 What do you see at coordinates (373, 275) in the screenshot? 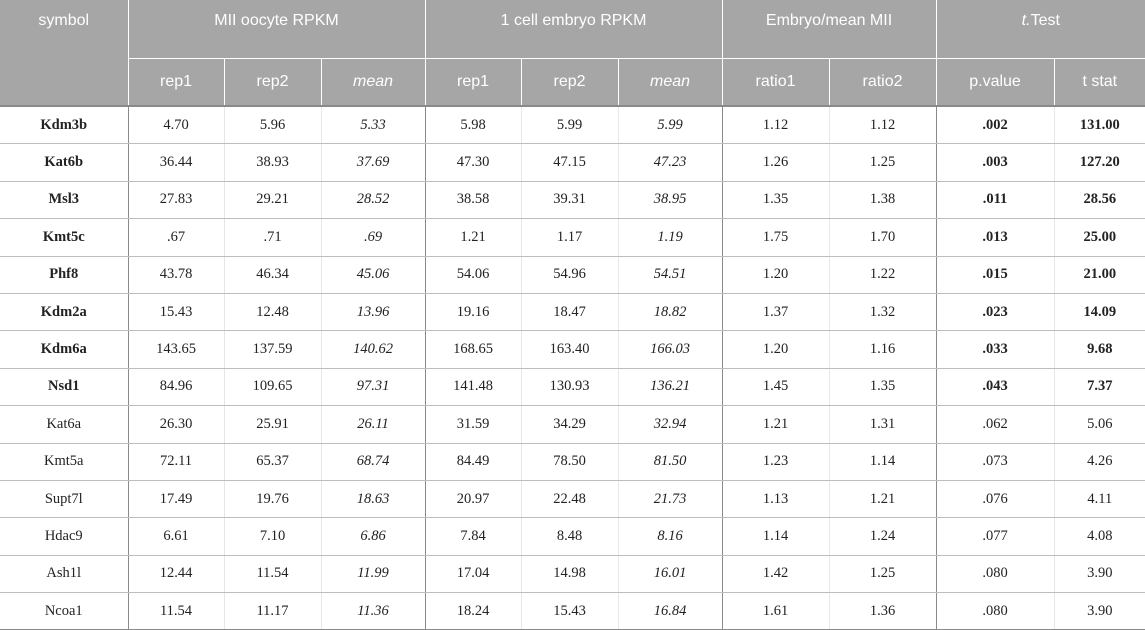
I see `cell-mii-mean: 45.06` at bounding box center [373, 275].